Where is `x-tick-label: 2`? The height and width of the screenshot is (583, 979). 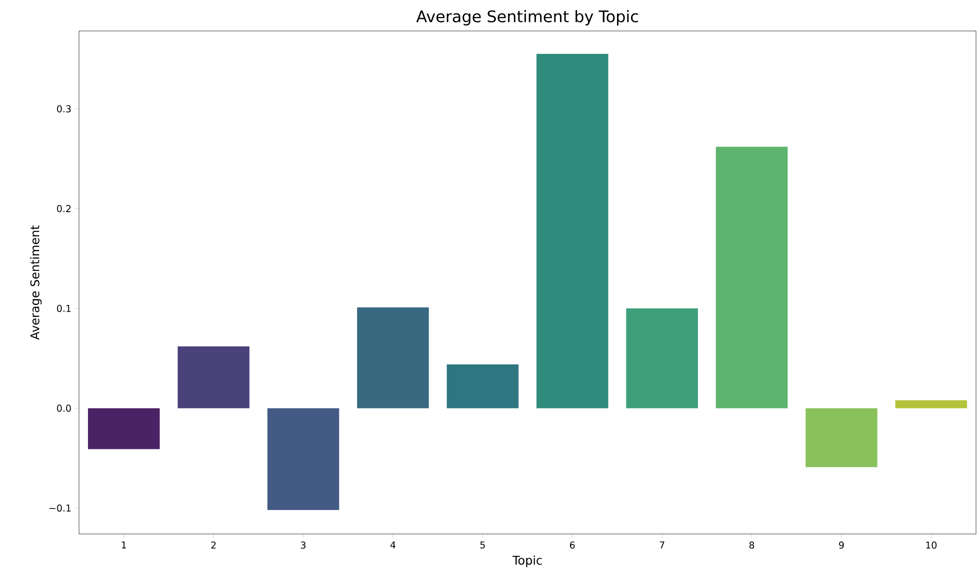
x-tick-label: 2 is located at coordinates (213, 545).